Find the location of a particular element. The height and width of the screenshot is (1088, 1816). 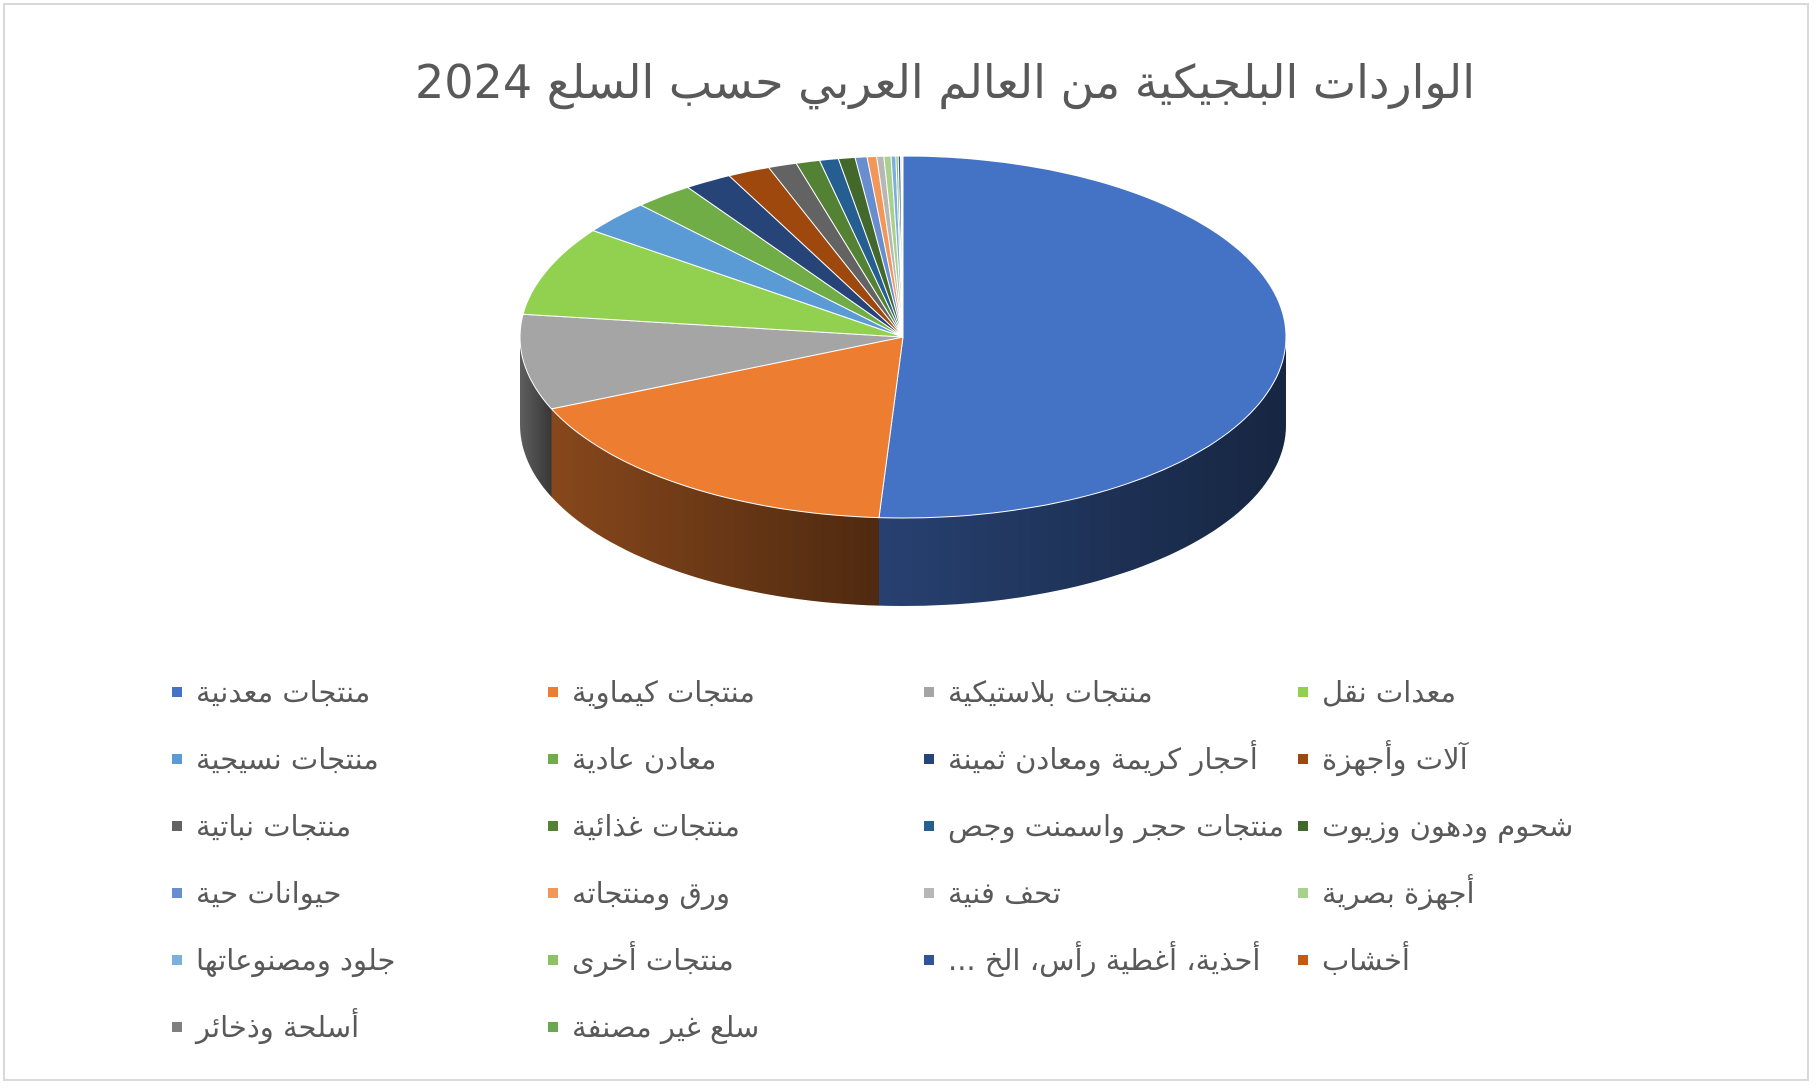

legend-item-8: آلات وأجهزة is located at coordinates (1383, 759).